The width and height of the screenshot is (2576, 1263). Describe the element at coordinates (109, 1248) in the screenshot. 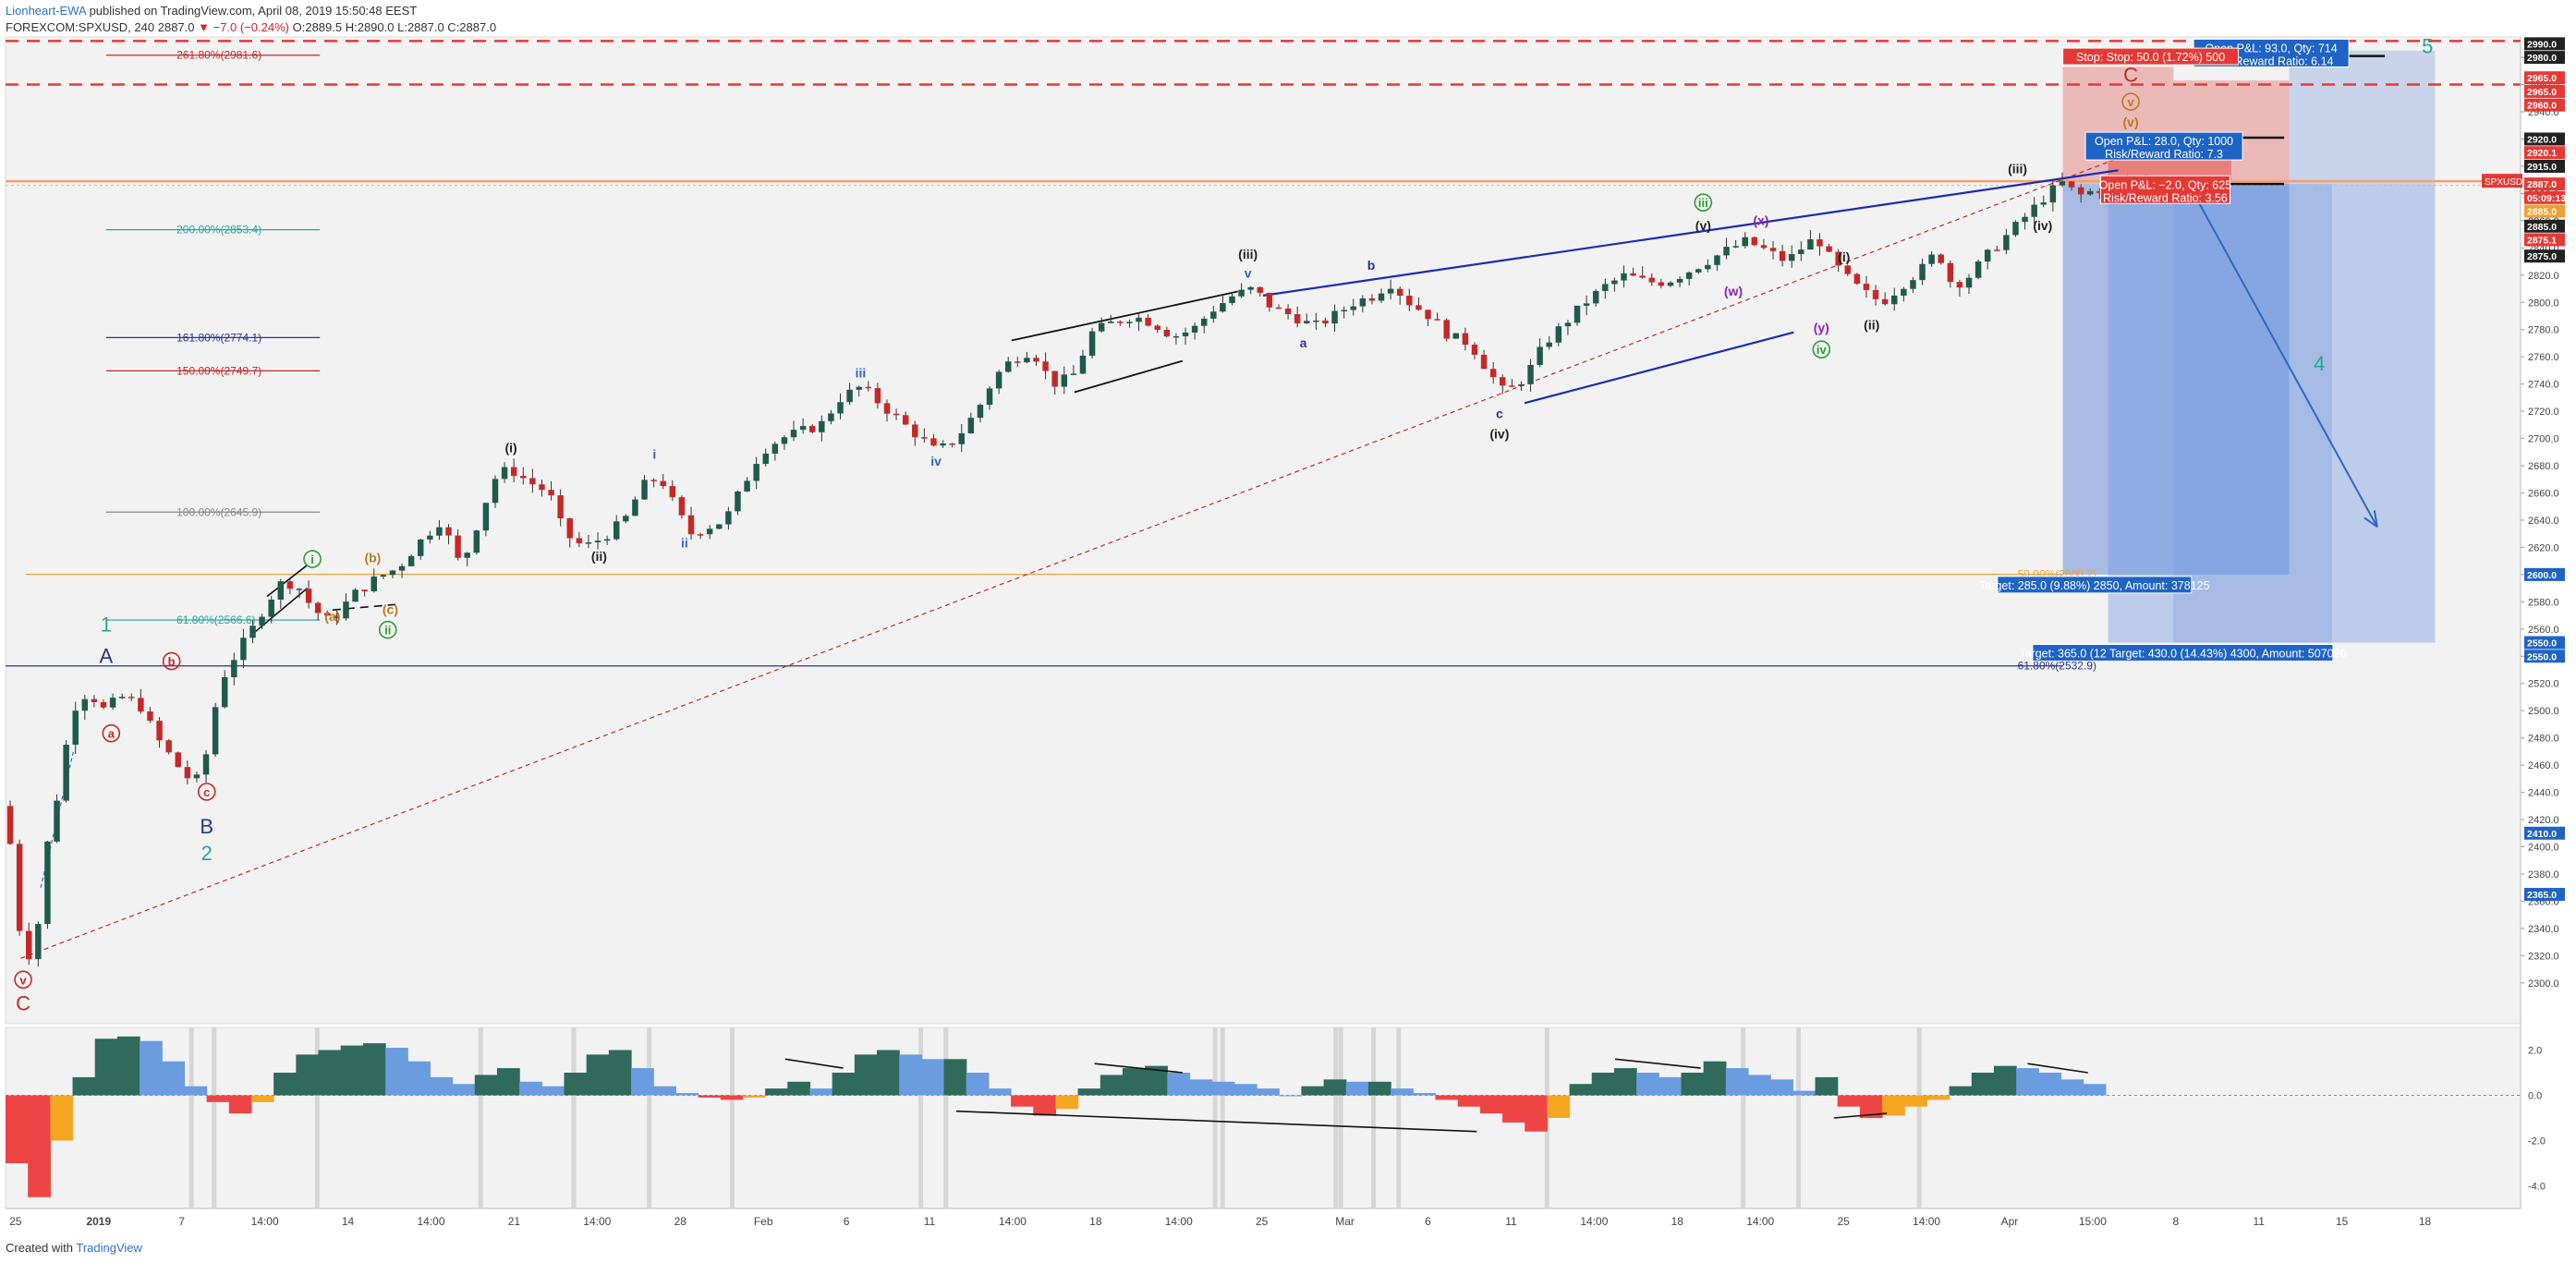

I see `tradingview-logo: TradingView` at that location.